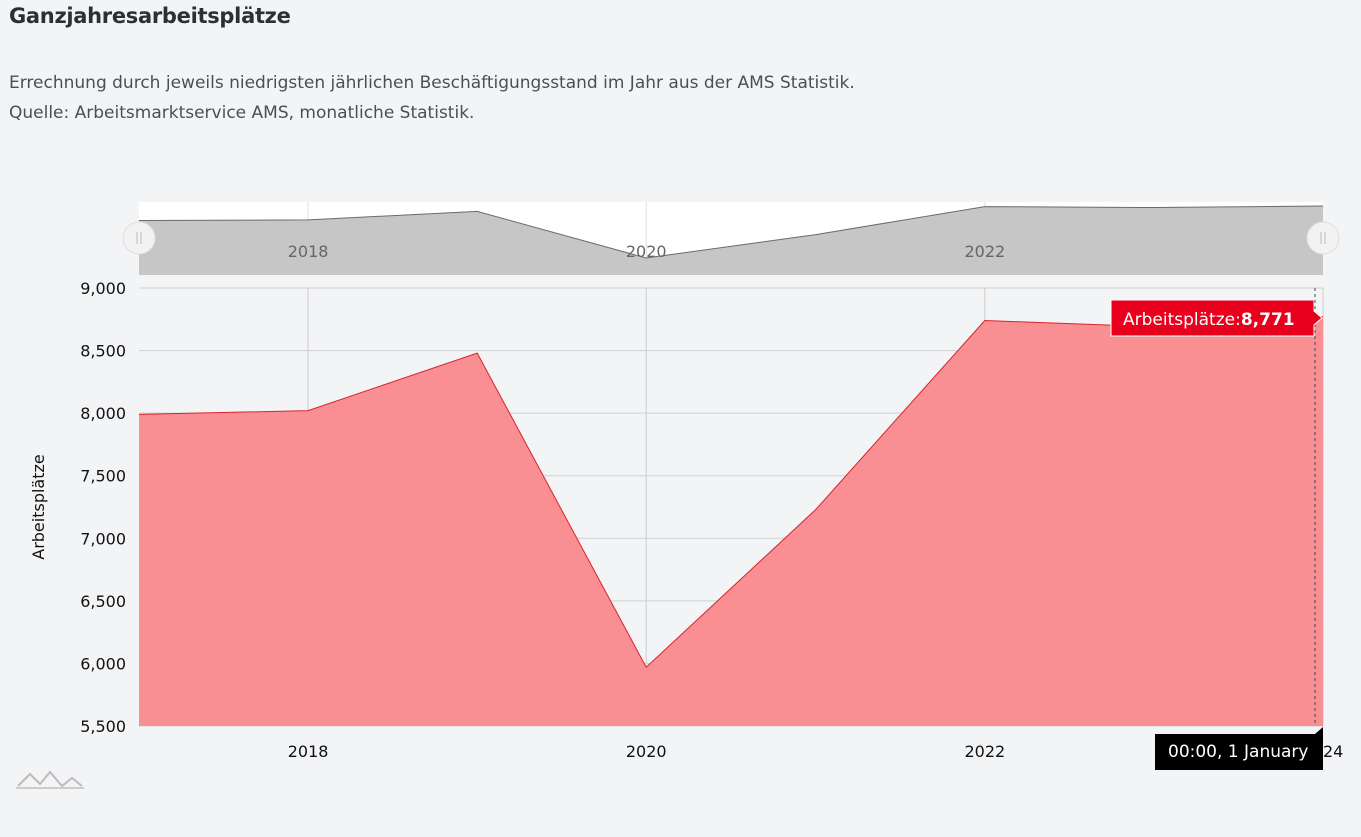 This screenshot has width=1361, height=837. I want to click on tooltip-label: Arbeitsplätze:, so click(1182, 320).